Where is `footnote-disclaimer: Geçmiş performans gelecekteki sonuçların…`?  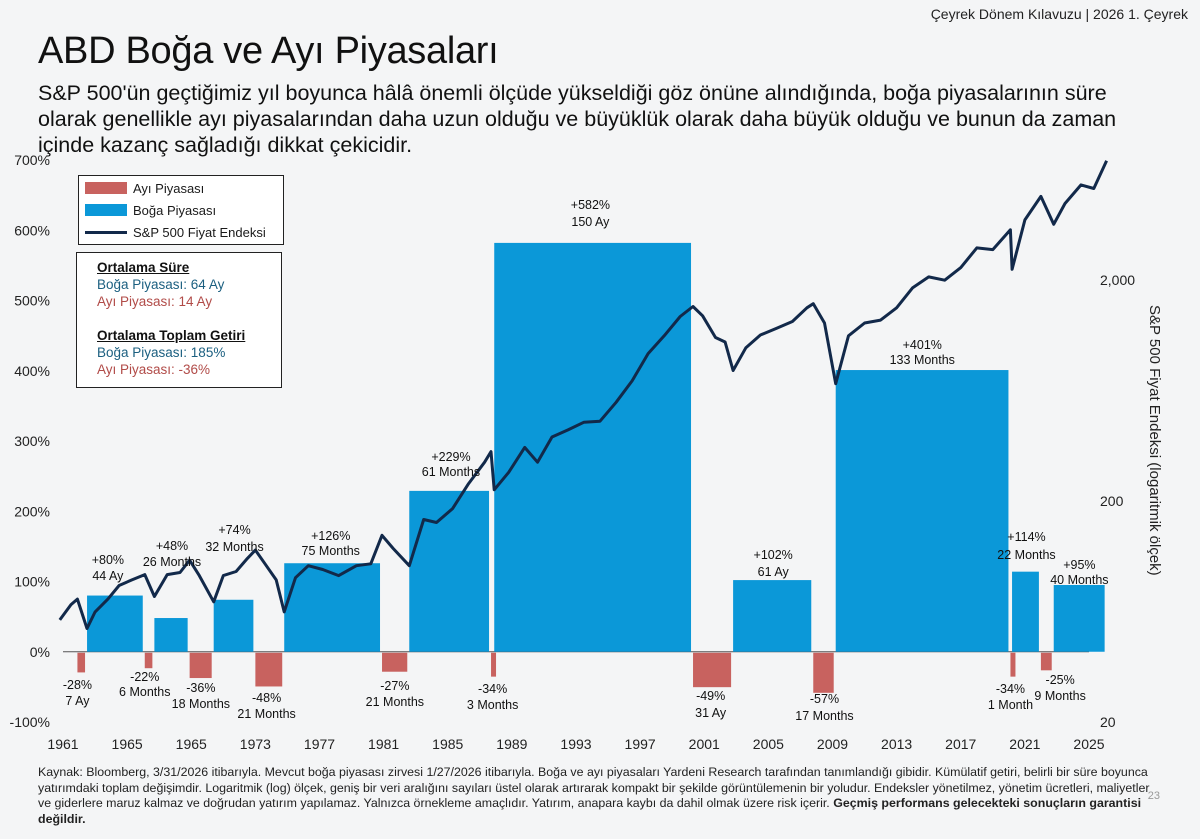 footnote-disclaimer: Geçmiş performans gelecekteki sonuçların… is located at coordinates (590, 811).